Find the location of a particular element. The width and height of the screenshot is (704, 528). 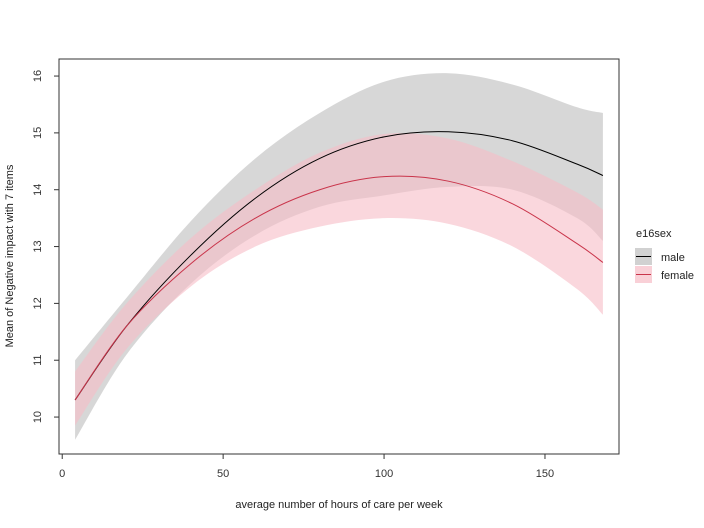

x-tick-label: 100 is located at coordinates (384, 474).